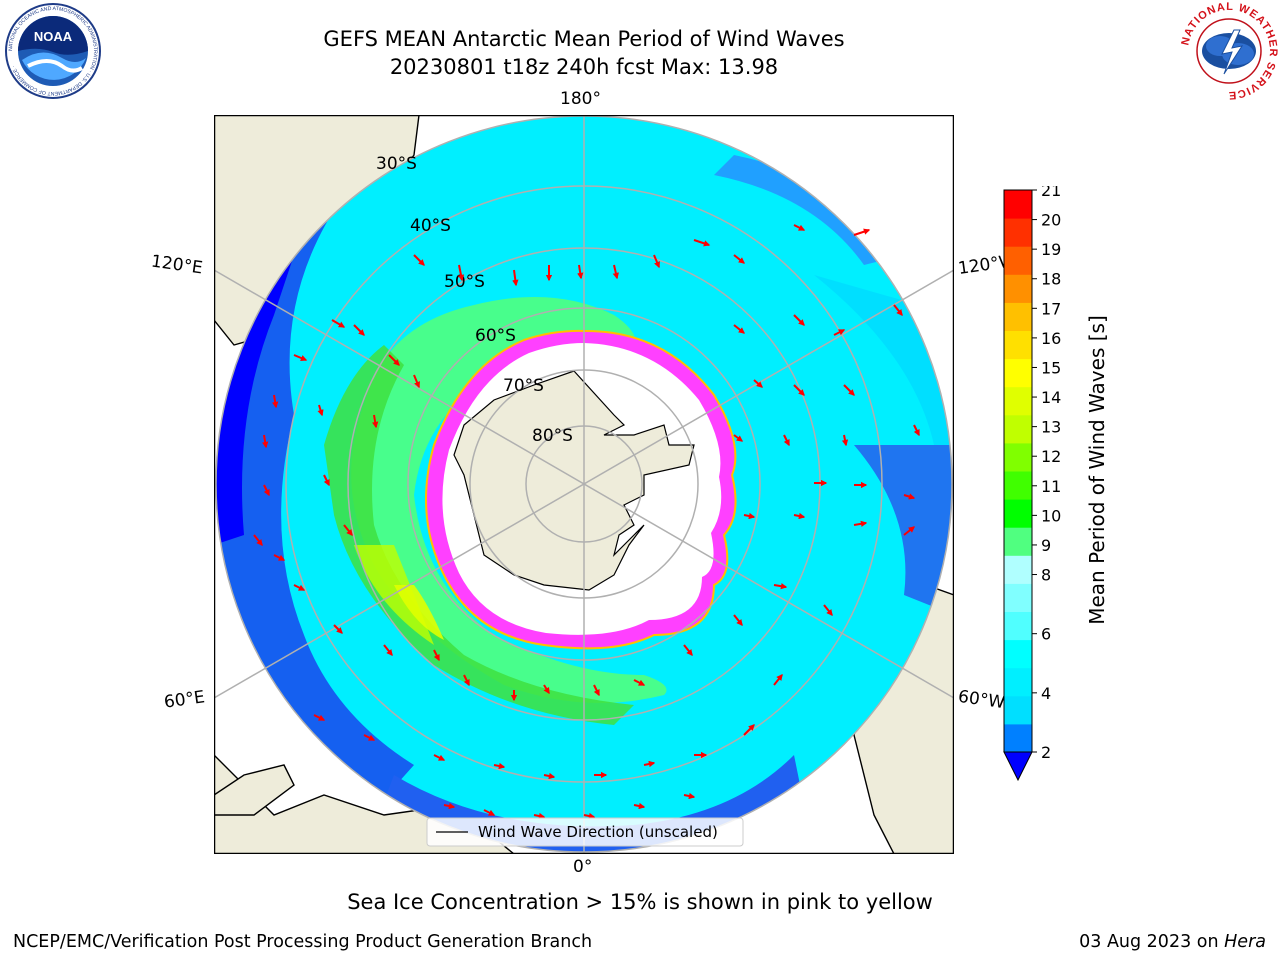 The width and height of the screenshot is (1280, 960). I want to click on lat-labels: 30°S 40°S 50°S 60°S 70°S 80°S, so click(474, 300).